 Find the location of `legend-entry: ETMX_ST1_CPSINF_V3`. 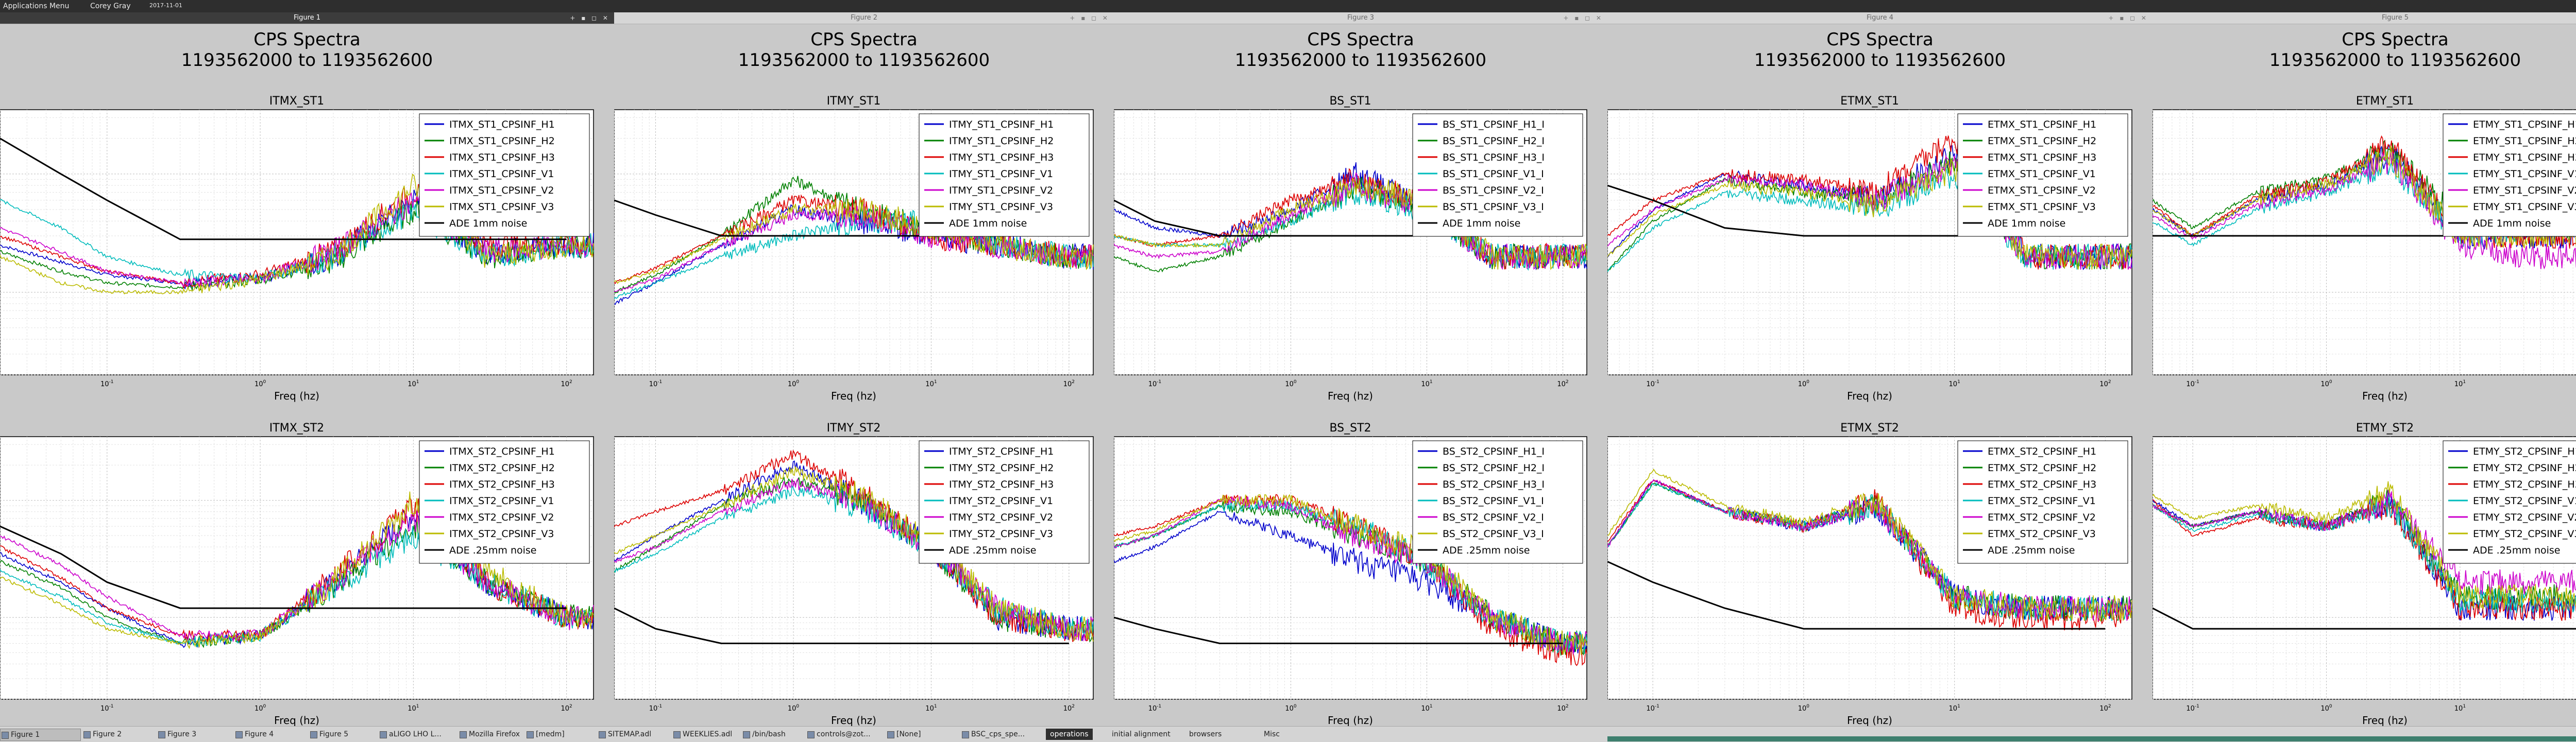

legend-entry: ETMX_ST1_CPSINF_V3 is located at coordinates (2042, 207).